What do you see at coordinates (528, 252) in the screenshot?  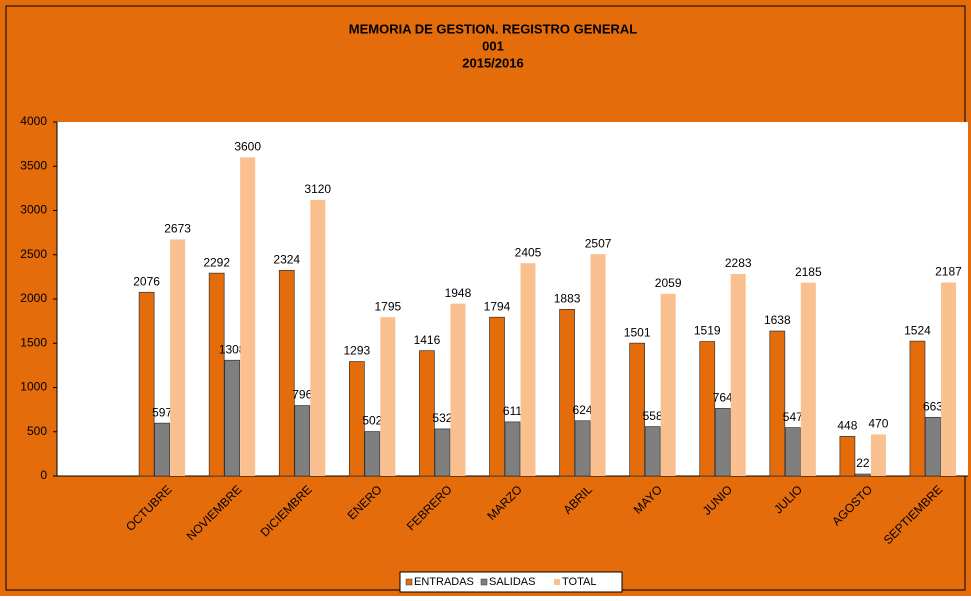 I see `value-label: 2405` at bounding box center [528, 252].